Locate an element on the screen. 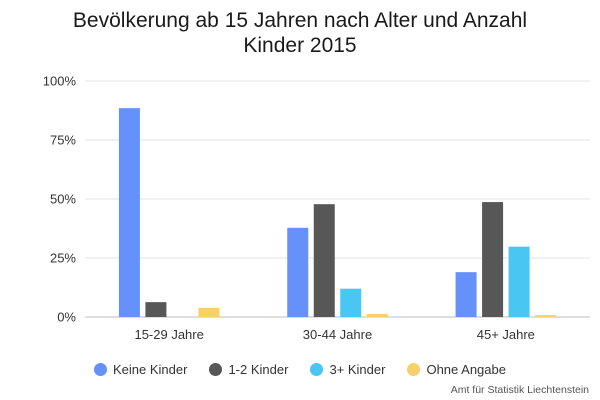  x-tick-label: 30-44 Jahre is located at coordinates (337, 334).